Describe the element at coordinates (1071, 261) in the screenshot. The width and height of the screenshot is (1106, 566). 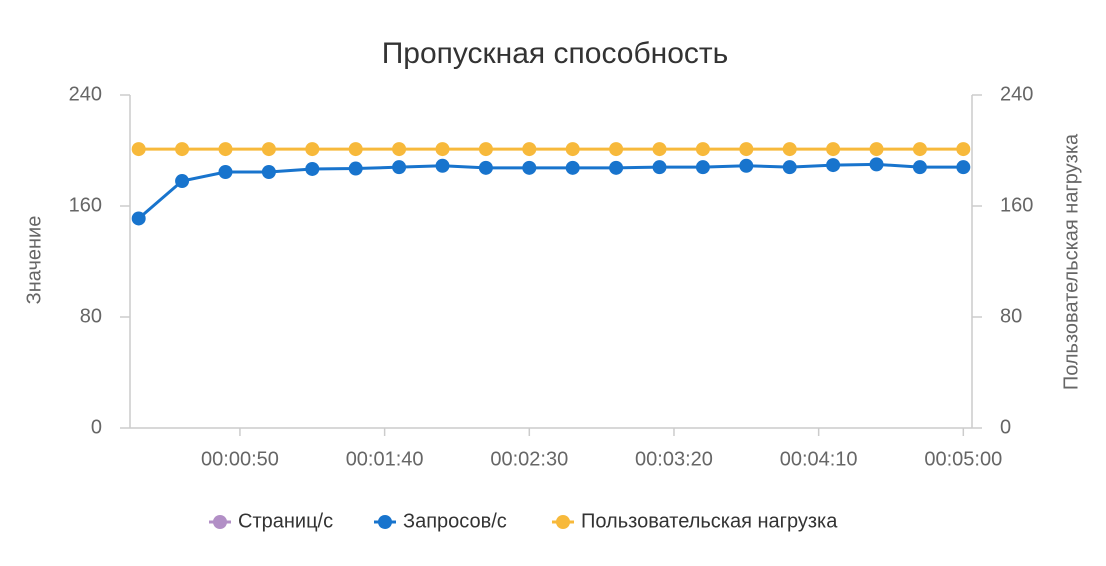
I see `y2-axis-label: Пользовательская нагрузка` at that location.